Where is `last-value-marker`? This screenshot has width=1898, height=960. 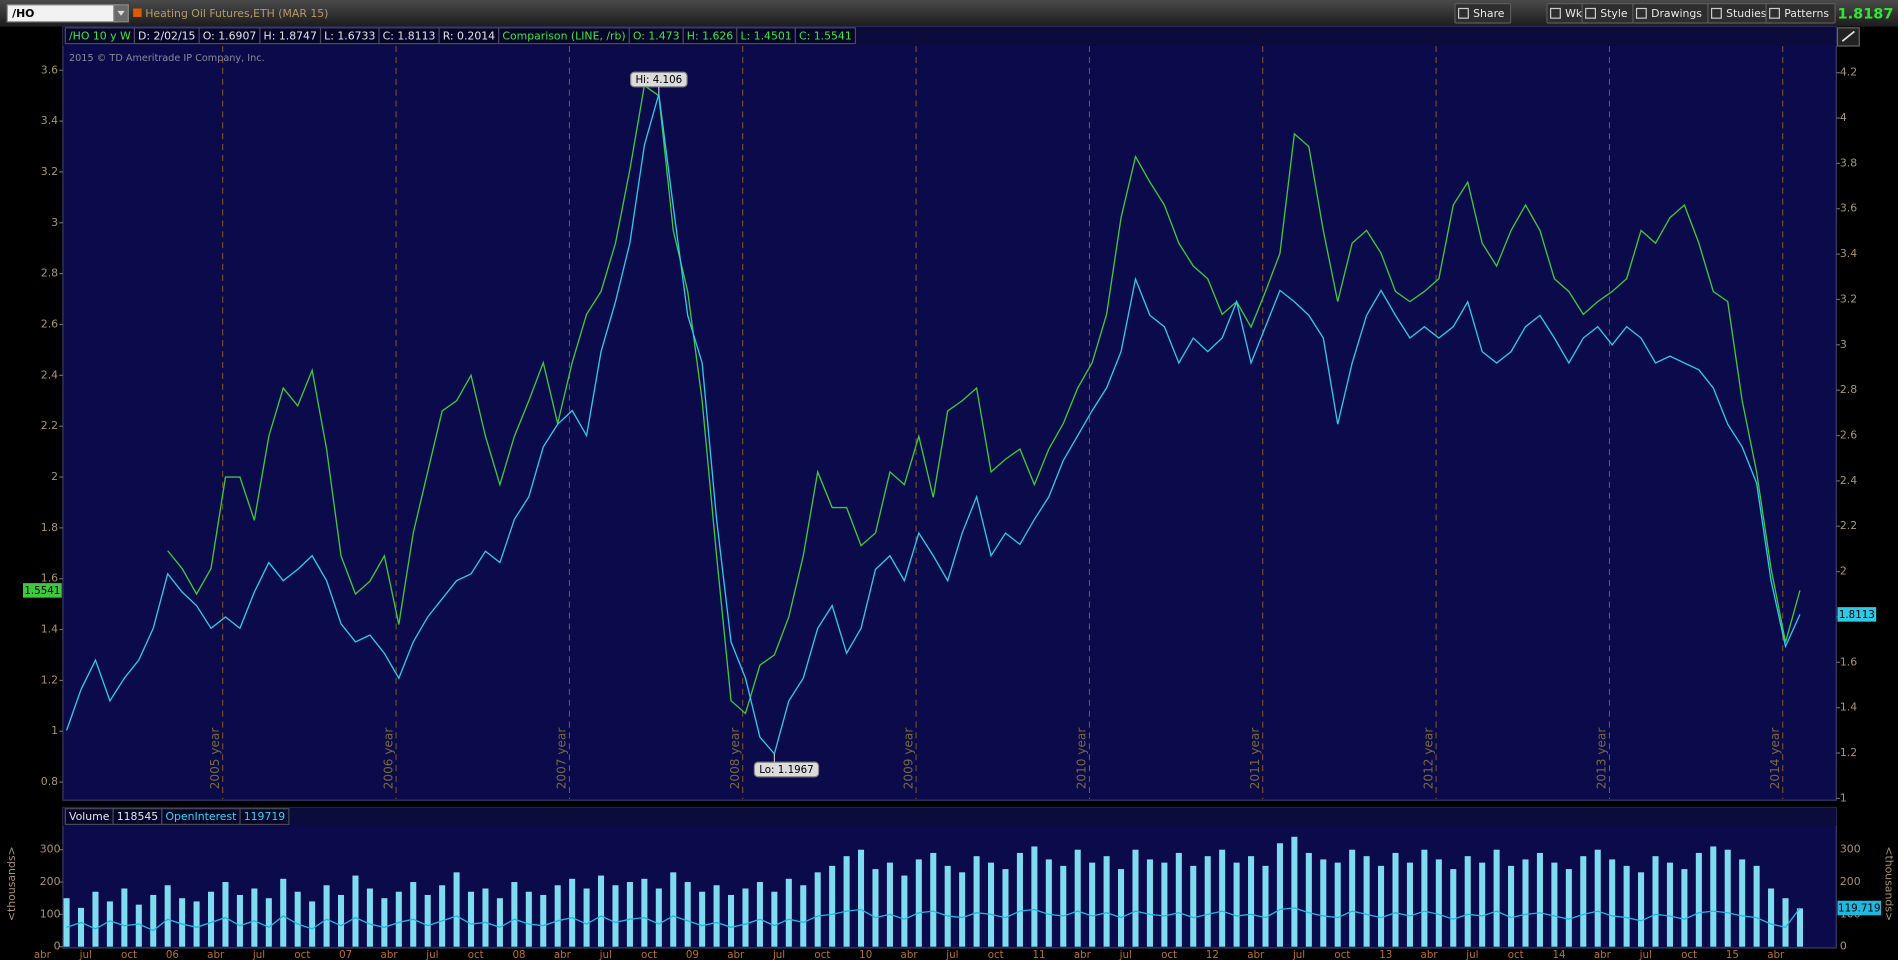
last-value-marker is located at coordinates (1857, 614).